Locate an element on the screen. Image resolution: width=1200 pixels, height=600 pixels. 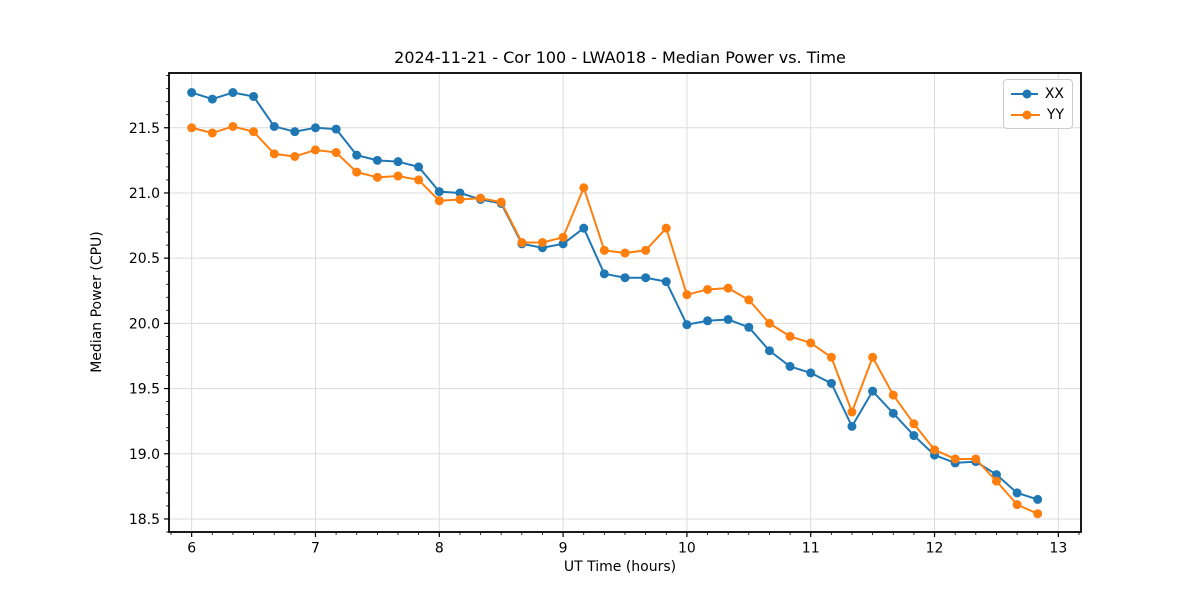
y-tick-label: 21.5 is located at coordinates (144, 129).